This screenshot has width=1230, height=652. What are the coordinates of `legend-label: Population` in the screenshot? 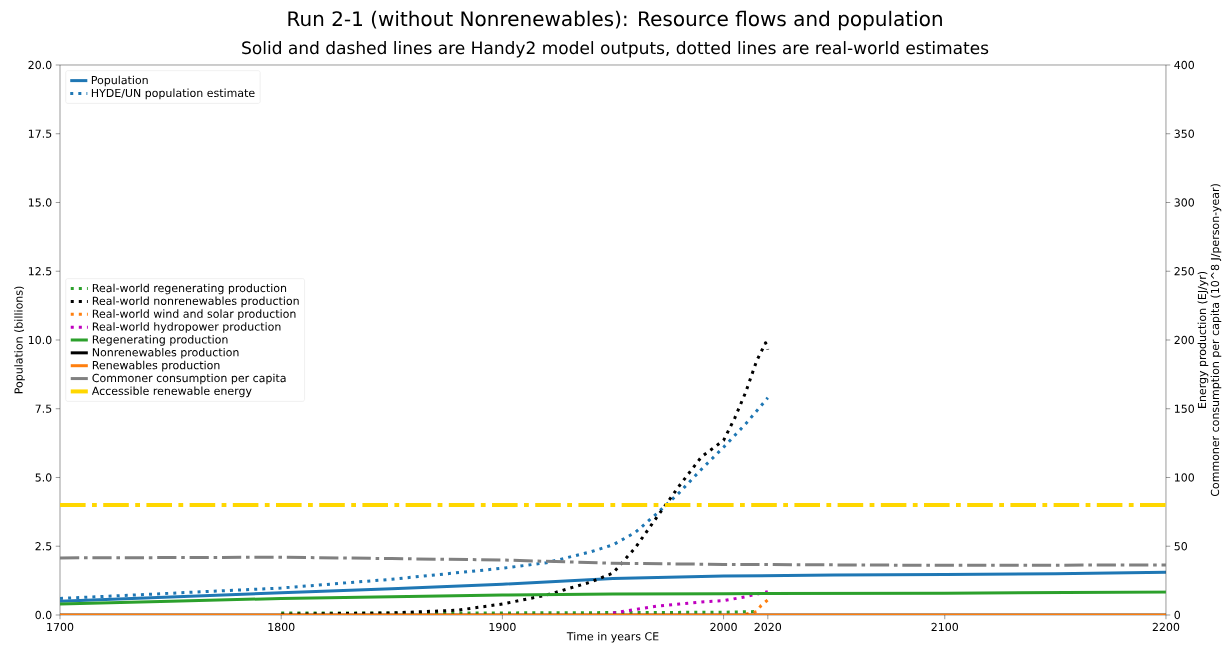 It's located at (119, 81).